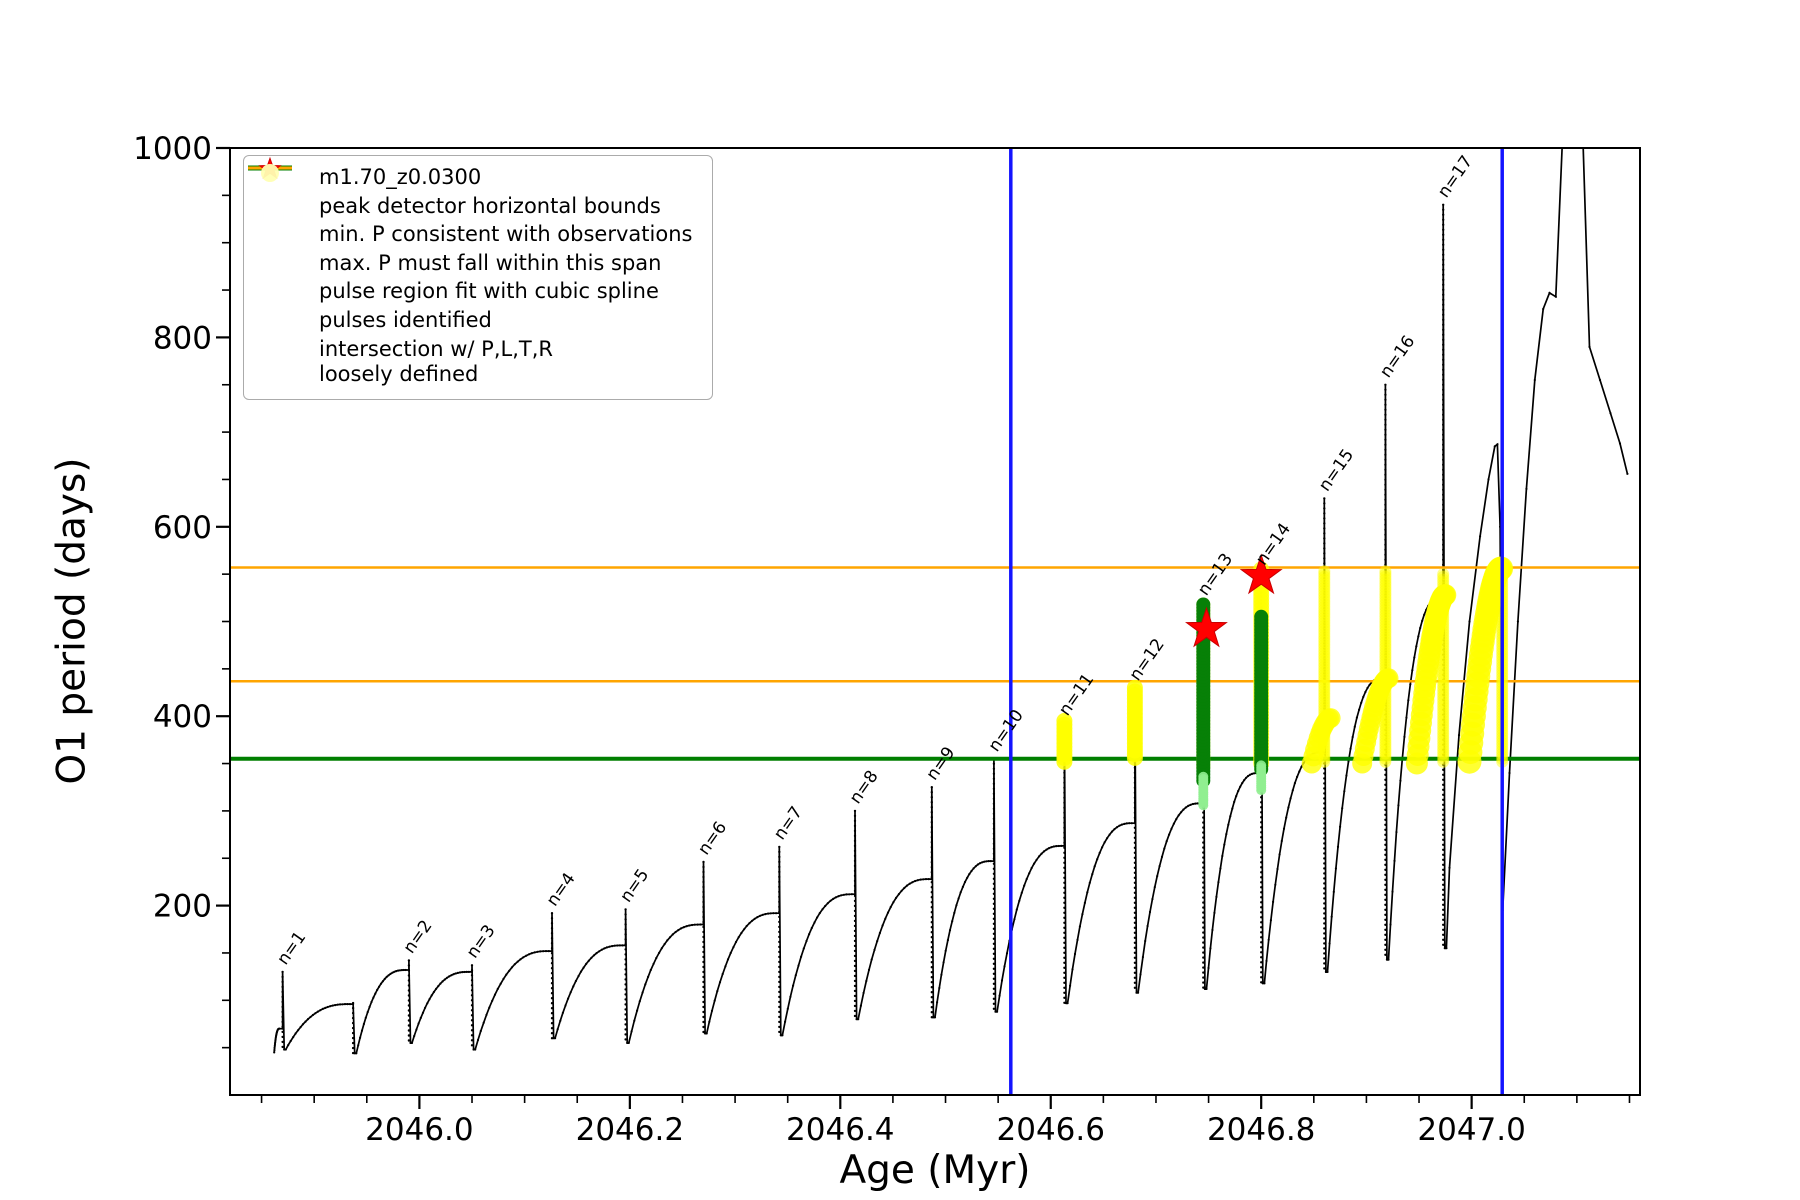 Image resolution: width=1800 pixels, height=1200 pixels. I want to click on y-tick-label: 400, so click(182, 717).